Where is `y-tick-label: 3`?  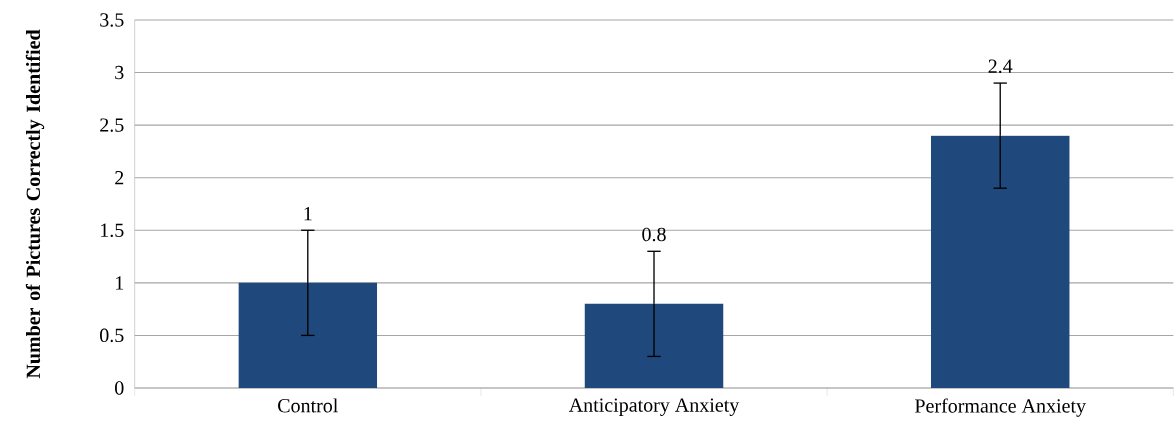 y-tick-label: 3 is located at coordinates (119, 72).